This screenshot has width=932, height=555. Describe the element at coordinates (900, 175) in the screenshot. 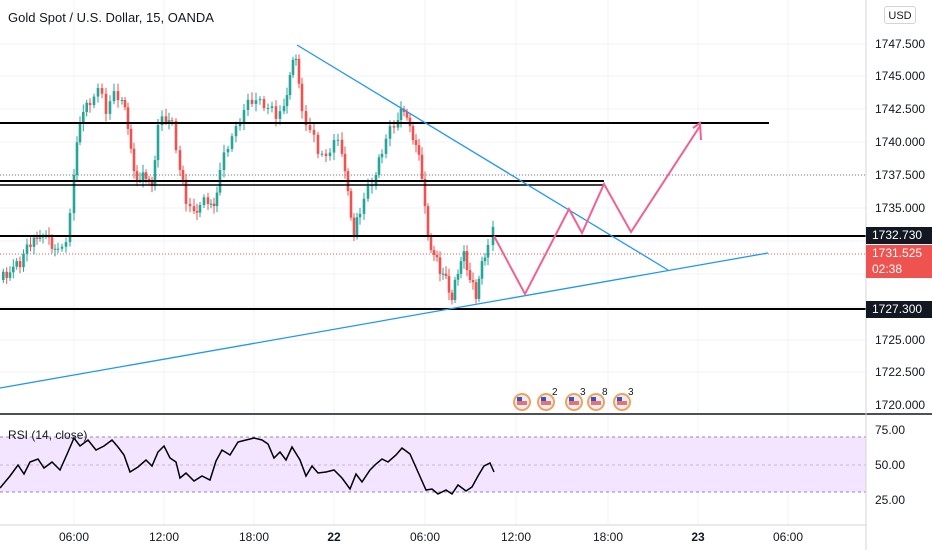

I see `price-label: 1737.500` at that location.